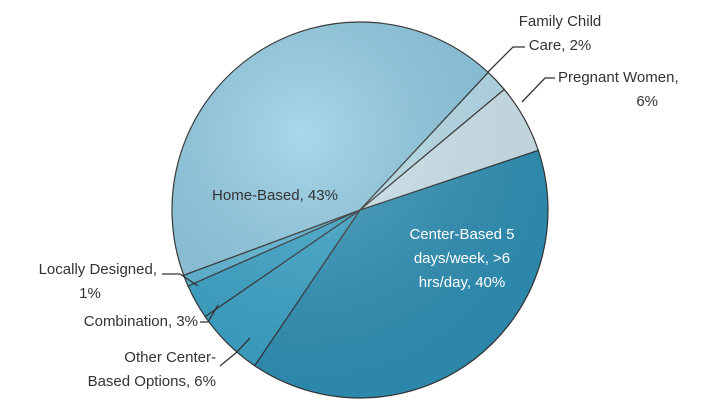 Image resolution: width=723 pixels, height=405 pixels. Describe the element at coordinates (560, 21) in the screenshot. I see `label-line: Family Child` at that location.